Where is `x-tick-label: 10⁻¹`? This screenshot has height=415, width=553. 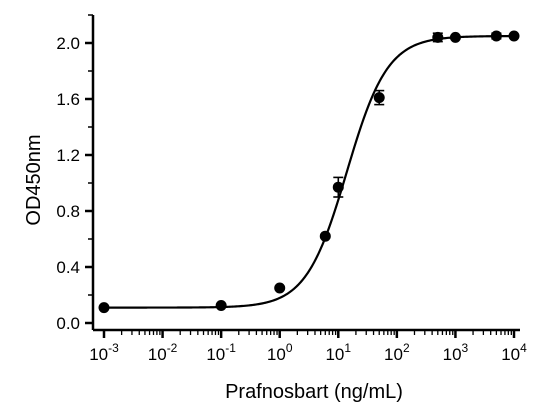
x-tick-label: 10⁻¹ is located at coordinates (221, 352).